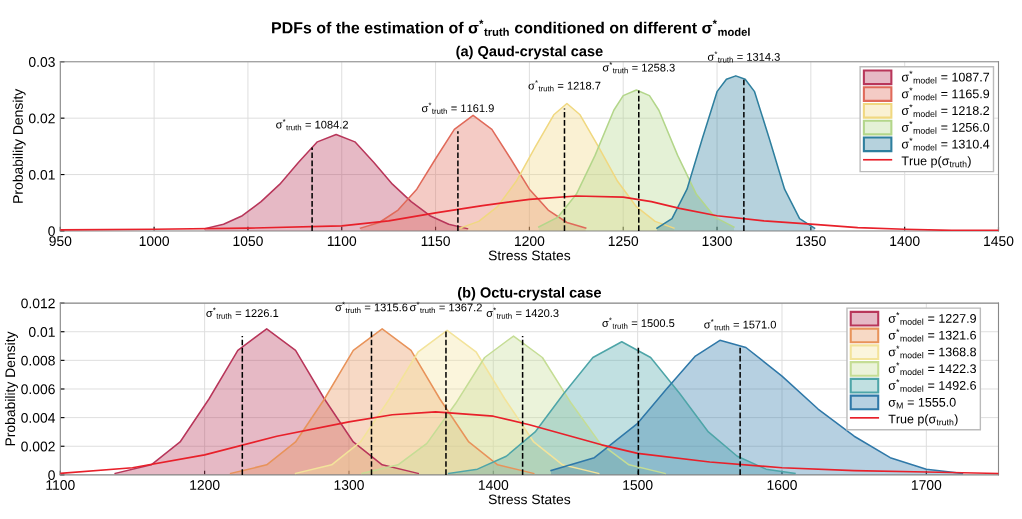  Describe the element at coordinates (60, 241) in the screenshot. I see `x-tick-label: 950` at that location.